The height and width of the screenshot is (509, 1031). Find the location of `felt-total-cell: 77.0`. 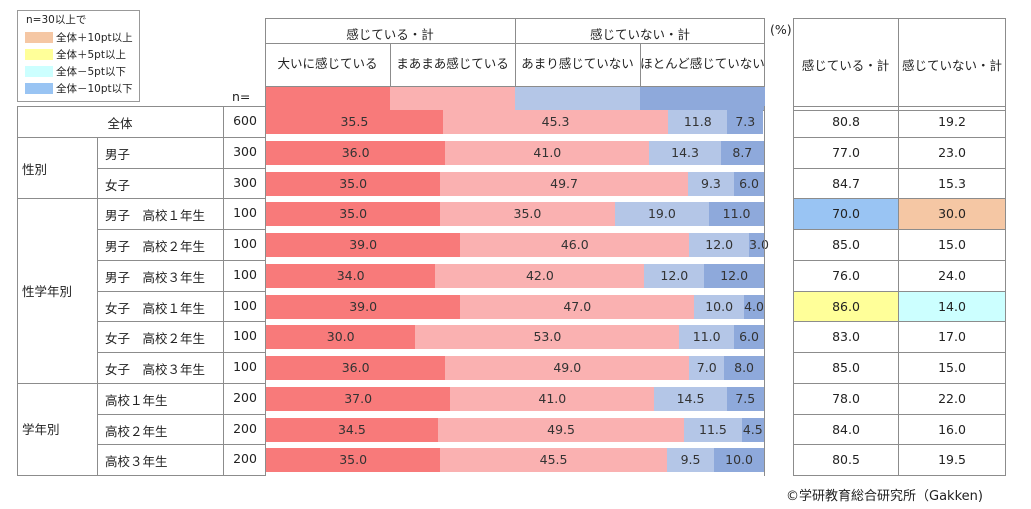

felt-total-cell: 77.0 is located at coordinates (846, 152).